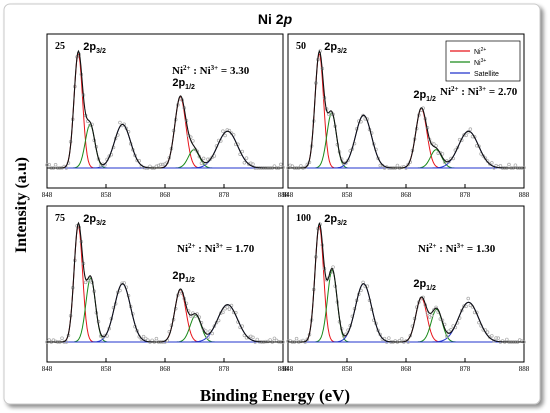 Image resolution: width=550 pixels, height=413 pixels. Describe the element at coordinates (288, 19) in the screenshot. I see `figure-title-italic: p` at that location.